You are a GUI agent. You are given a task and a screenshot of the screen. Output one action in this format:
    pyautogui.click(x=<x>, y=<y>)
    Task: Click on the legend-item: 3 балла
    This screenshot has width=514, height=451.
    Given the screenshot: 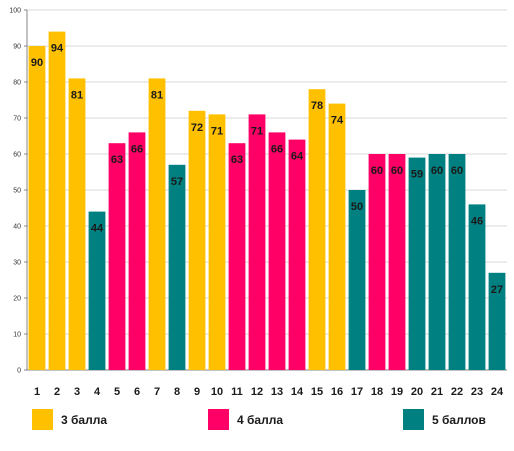 What is the action you would take?
    pyautogui.click(x=69, y=419)
    